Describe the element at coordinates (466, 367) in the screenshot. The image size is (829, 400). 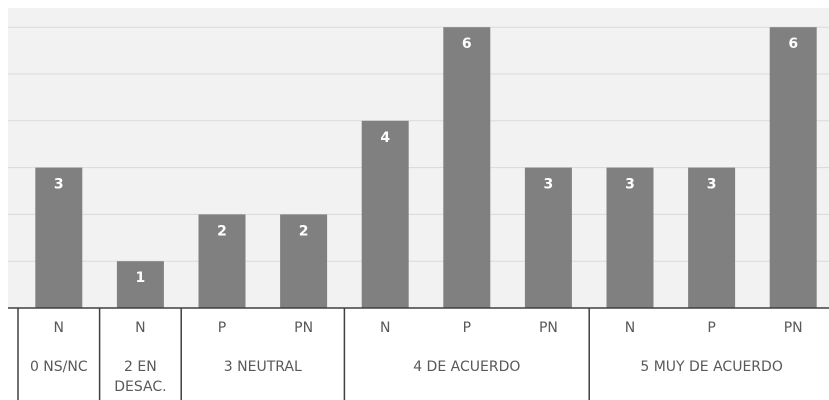
I see `group-label: 4 DE ACUERDO` at that location.